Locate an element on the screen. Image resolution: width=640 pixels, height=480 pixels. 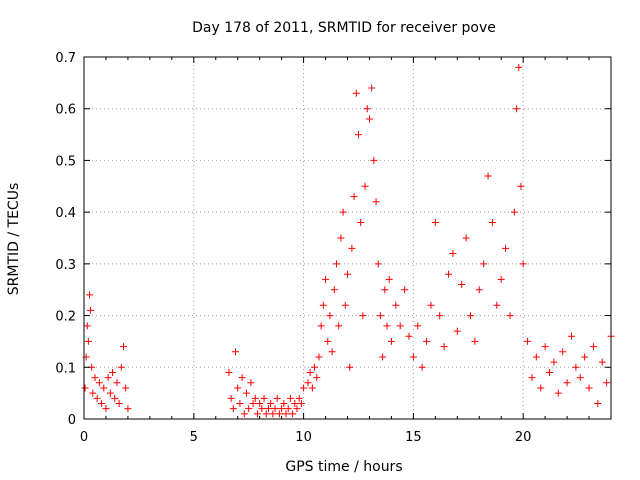
x-tick-label: 20 is located at coordinates (523, 437).